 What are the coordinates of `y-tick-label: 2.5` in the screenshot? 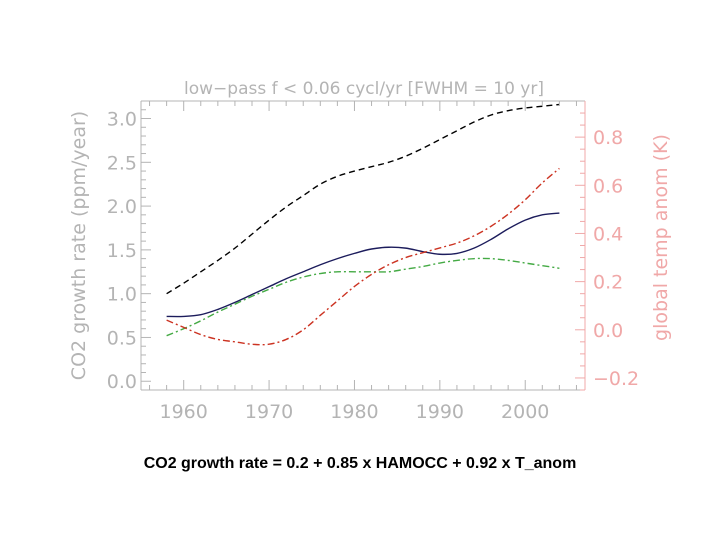 It's located at (122, 163).